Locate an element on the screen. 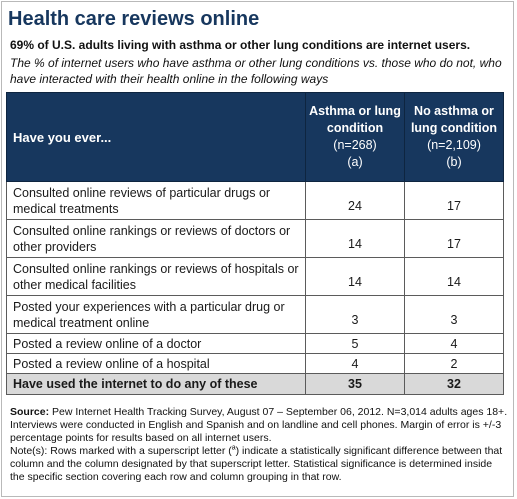 The image size is (517, 499). group-letter: (a) is located at coordinates (355, 162).